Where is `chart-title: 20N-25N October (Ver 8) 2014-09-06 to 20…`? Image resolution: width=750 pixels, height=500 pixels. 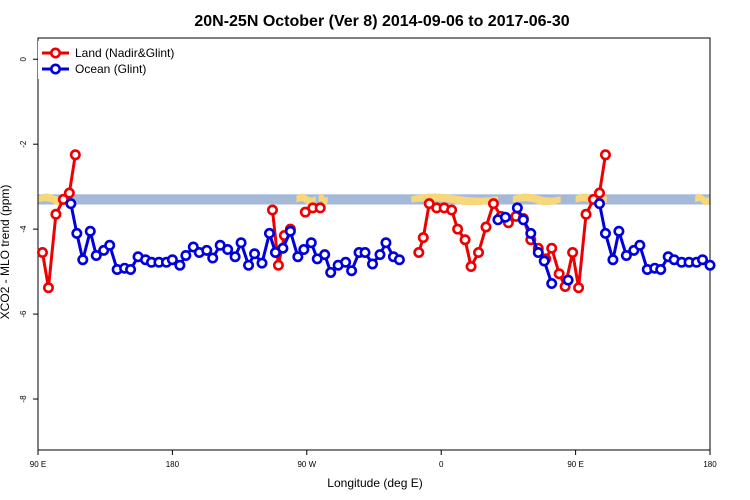
chart-title: 20N-25N October (Ver 8) 2014-09-06 to 20… is located at coordinates (381, 21).